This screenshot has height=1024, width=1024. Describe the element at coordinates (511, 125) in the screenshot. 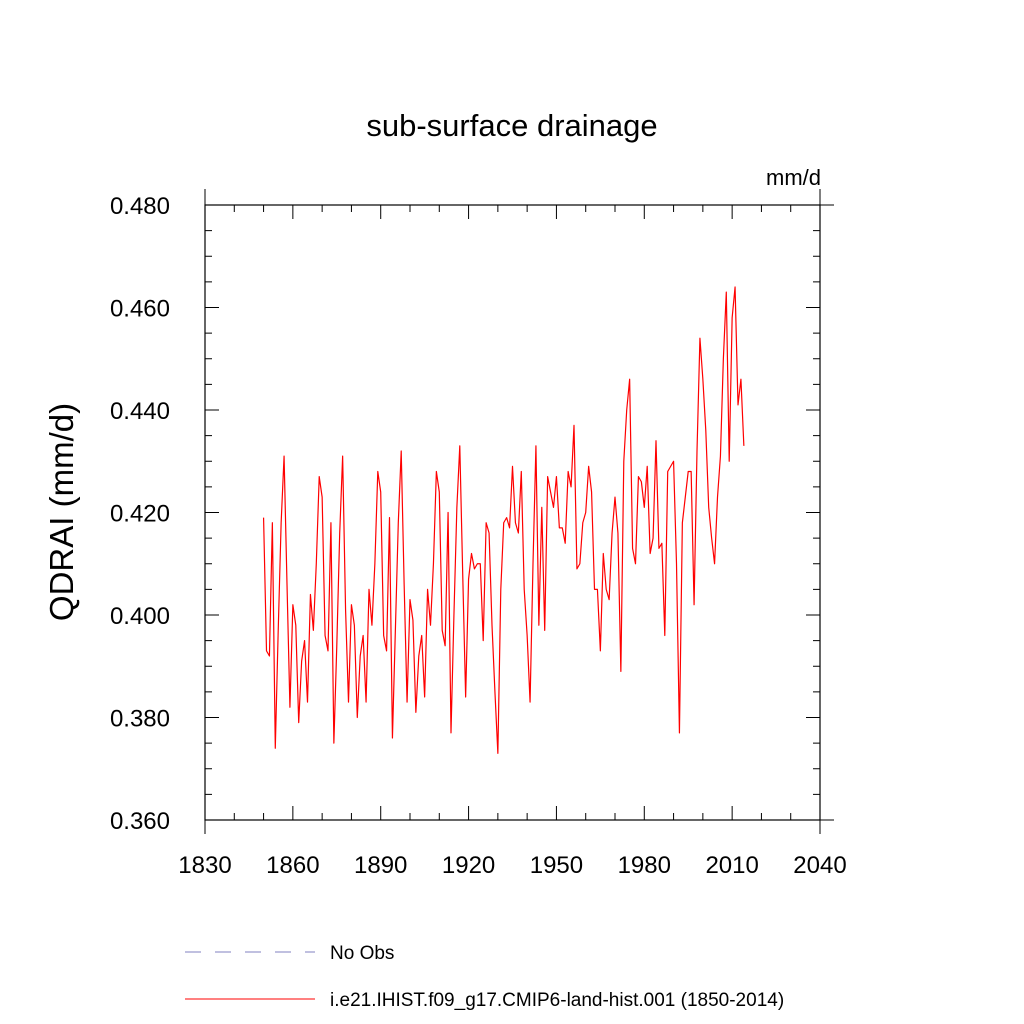

I see `chart-title: sub-surface drainage` at that location.